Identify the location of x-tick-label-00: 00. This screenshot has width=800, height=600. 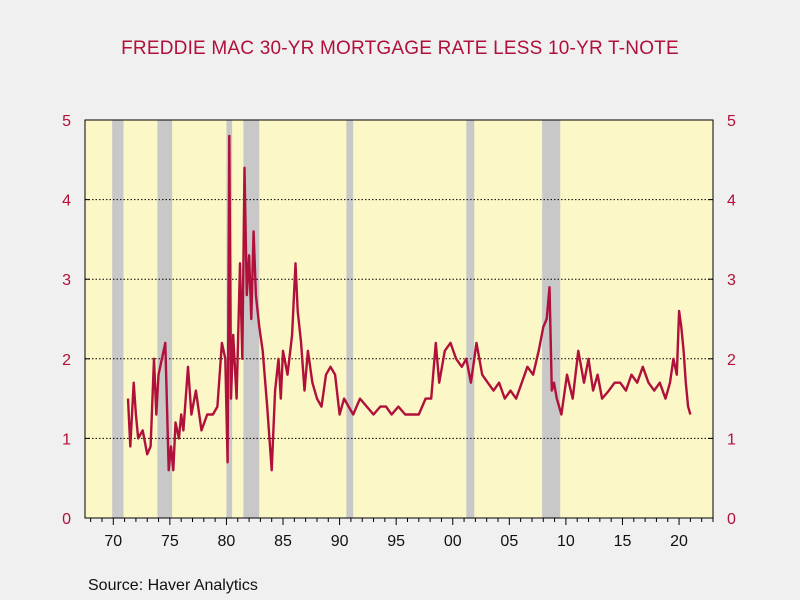
(453, 541).